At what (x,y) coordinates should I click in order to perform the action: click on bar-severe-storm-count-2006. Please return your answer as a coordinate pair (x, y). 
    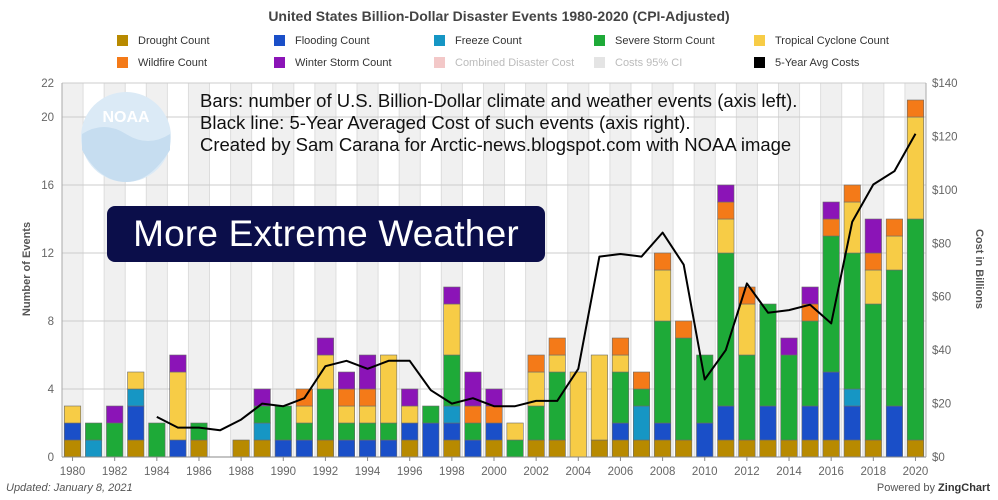
    Looking at the image, I should click on (620, 397).